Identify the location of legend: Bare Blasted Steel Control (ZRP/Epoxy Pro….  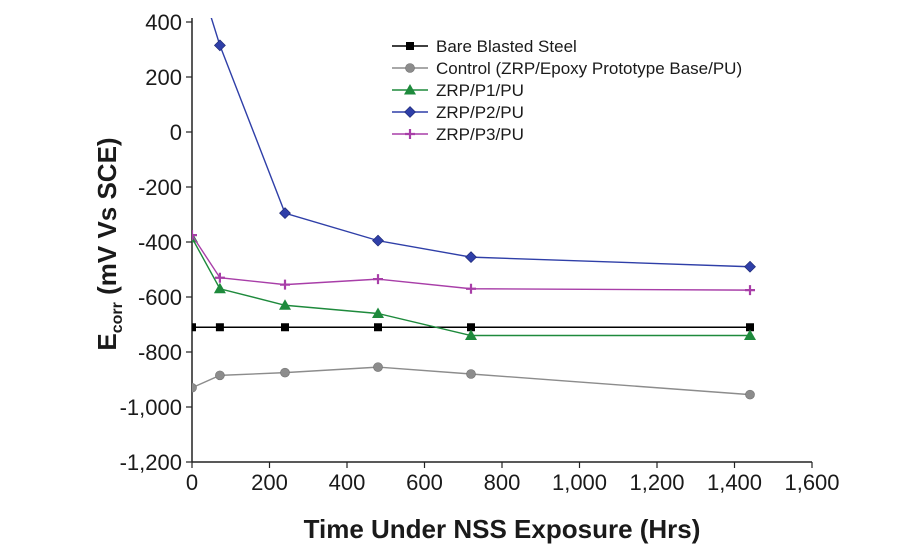
(567, 90).